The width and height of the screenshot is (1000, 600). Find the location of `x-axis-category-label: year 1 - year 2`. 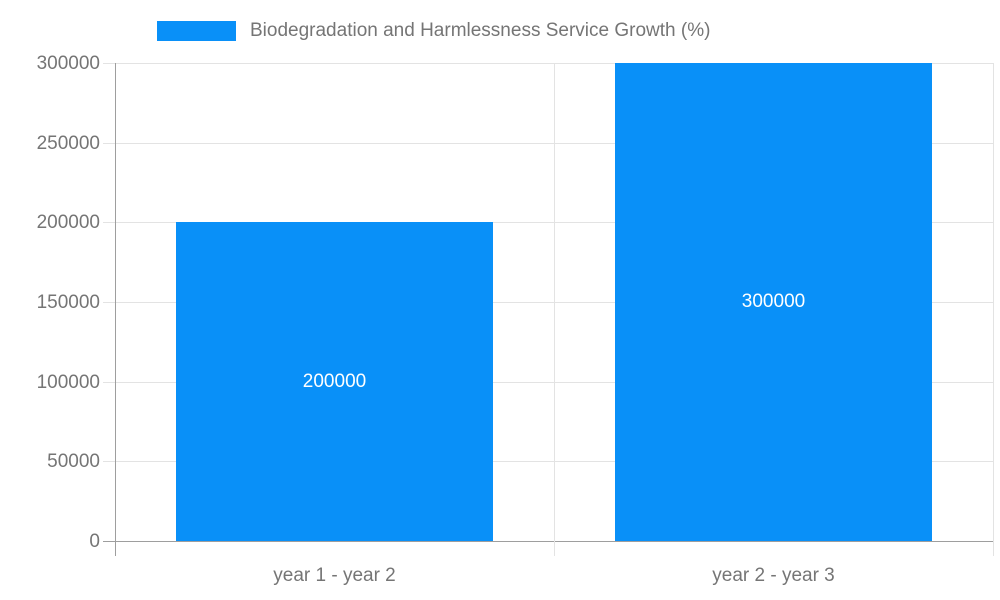

x-axis-category-label: year 1 - year 2 is located at coordinates (334, 575).